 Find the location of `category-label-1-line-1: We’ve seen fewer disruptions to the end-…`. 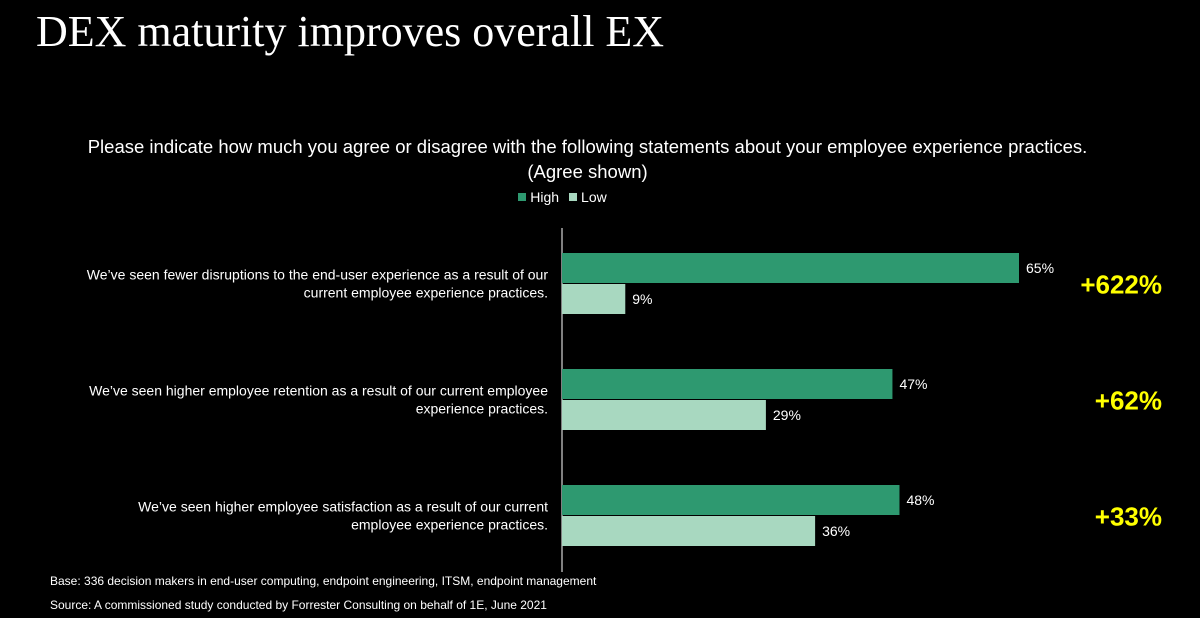

category-label-1-line-1: We’ve seen fewer disruptions to the end-… is located at coordinates (318, 275).